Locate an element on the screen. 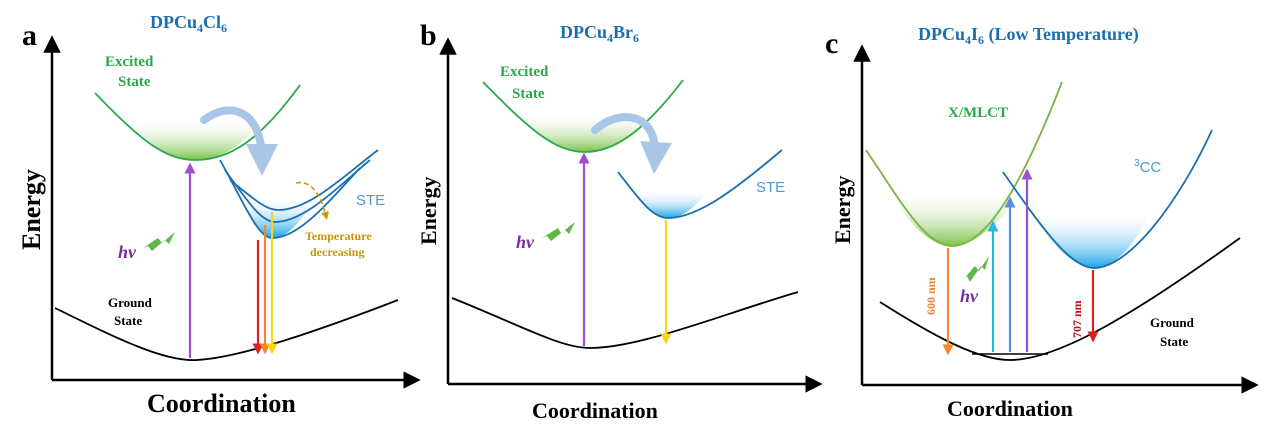  panel-a-title: DPCu4Cl6 is located at coordinates (188, 23).